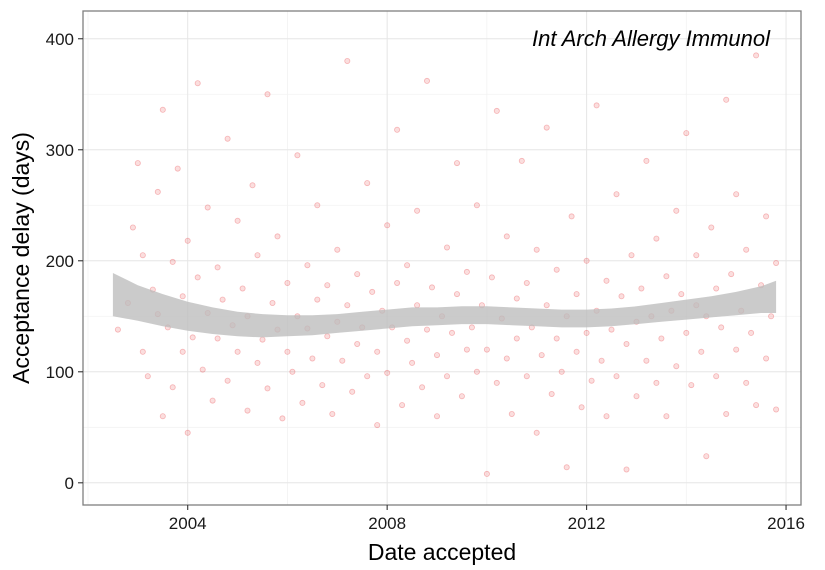 This screenshot has width=825, height=570. I want to click on y-tick-label: 200, so click(60, 261).